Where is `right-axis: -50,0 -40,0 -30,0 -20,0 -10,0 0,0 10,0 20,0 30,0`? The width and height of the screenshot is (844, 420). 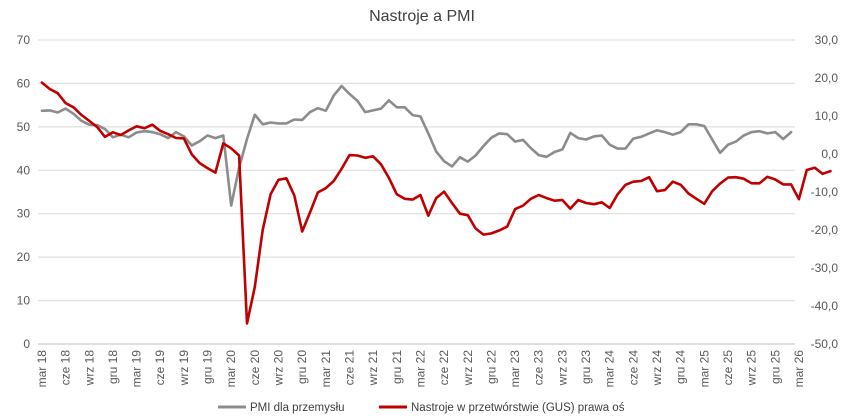
right-axis: -50,0 -40,0 -30,0 -20,0 -10,0 0,0 10,0 20,0 30,0 is located at coordinates (825, 192).